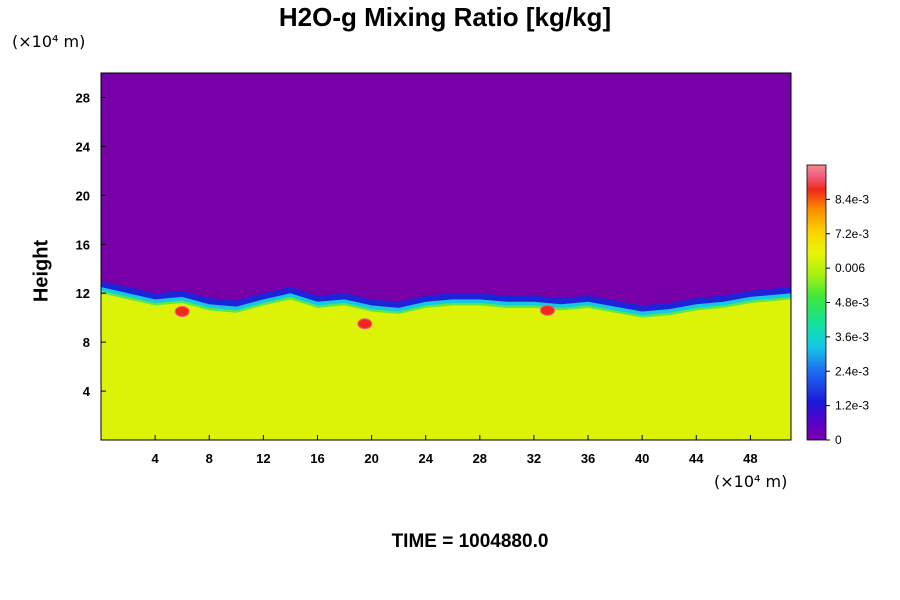 Image resolution: width=900 pixels, height=600 pixels. I want to click on x-tick-label: 40, so click(642, 458).